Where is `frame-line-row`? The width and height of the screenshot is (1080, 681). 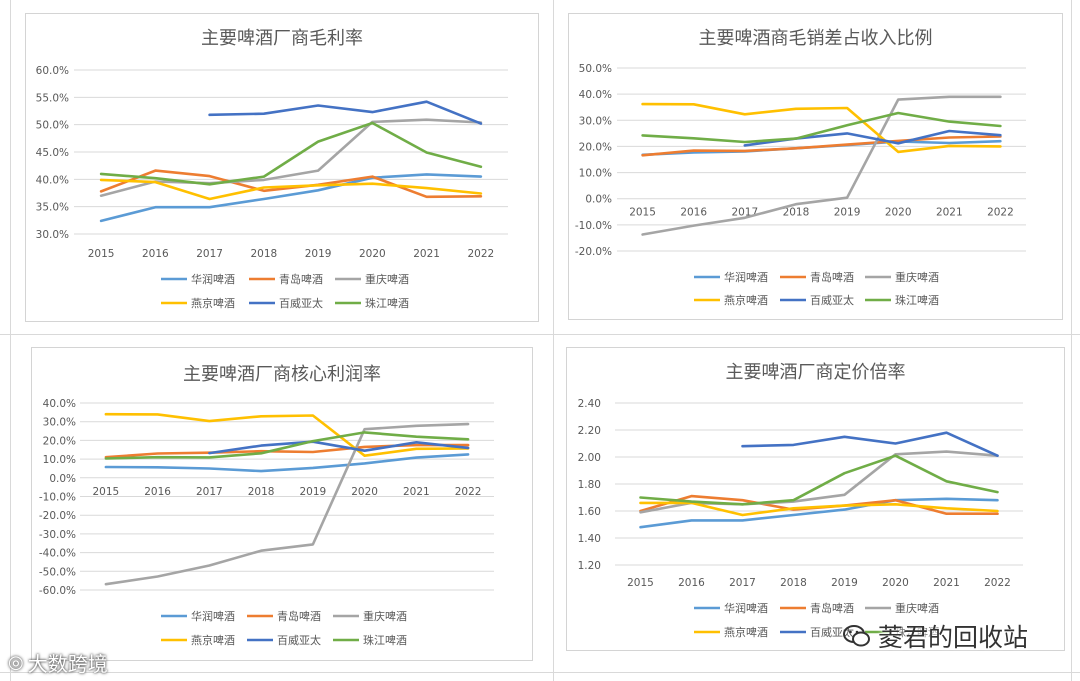
frame-line-row is located at coordinates (540, 334).